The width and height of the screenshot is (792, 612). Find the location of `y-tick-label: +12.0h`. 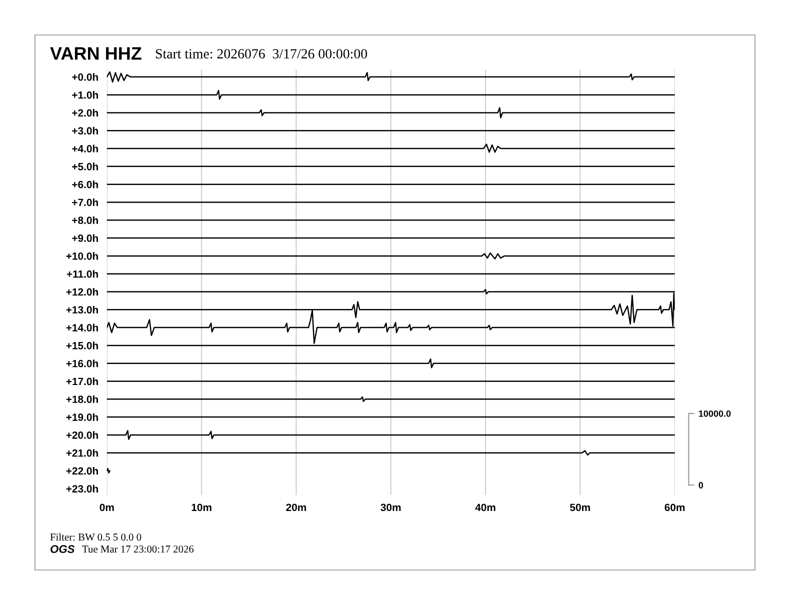

y-tick-label: +12.0h is located at coordinates (82, 292).